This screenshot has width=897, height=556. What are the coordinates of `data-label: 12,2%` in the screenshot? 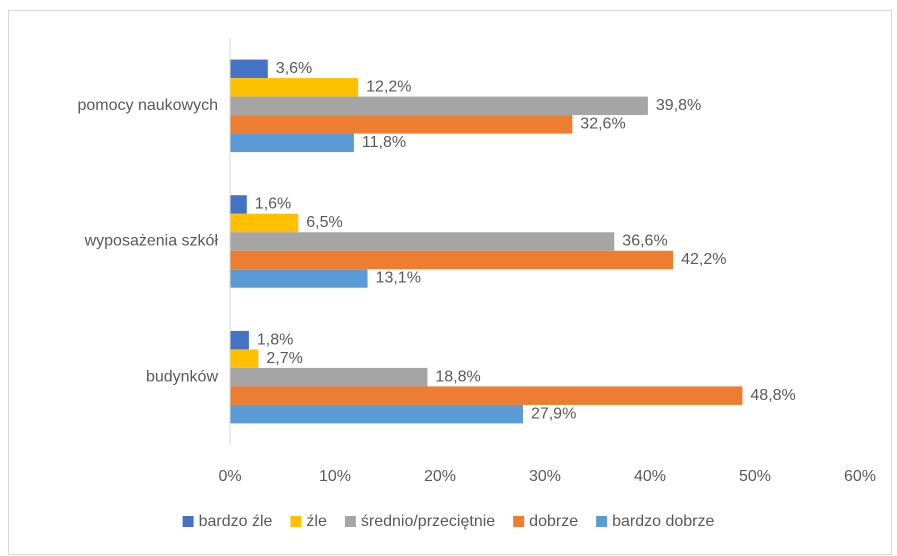 It's located at (388, 87).